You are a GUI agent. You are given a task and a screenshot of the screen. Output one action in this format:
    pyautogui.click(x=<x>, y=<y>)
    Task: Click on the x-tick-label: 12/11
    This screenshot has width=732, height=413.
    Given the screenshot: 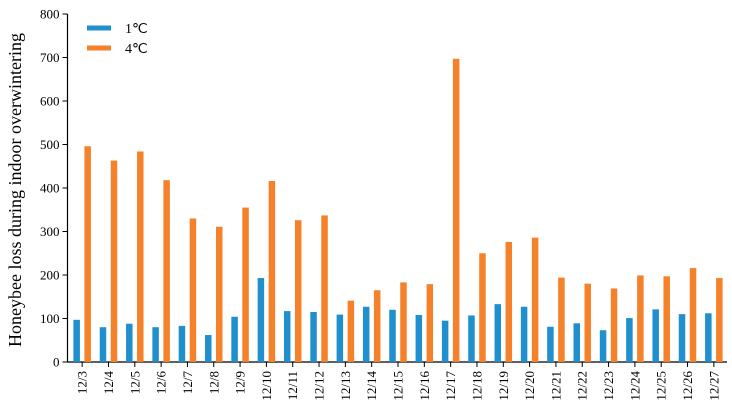 What is the action you would take?
    pyautogui.click(x=292, y=385)
    